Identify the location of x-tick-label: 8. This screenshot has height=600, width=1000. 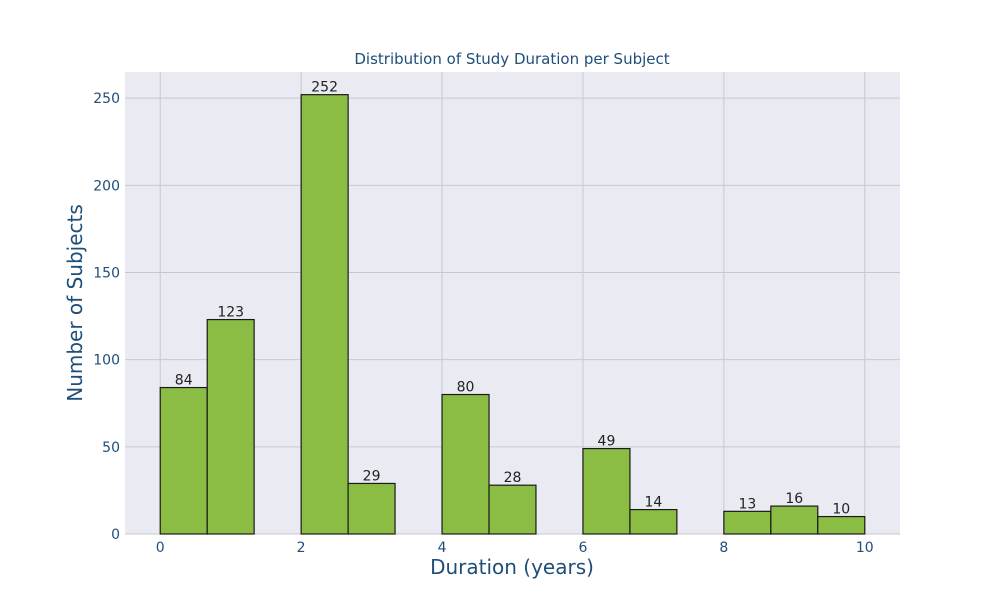
(723, 548).